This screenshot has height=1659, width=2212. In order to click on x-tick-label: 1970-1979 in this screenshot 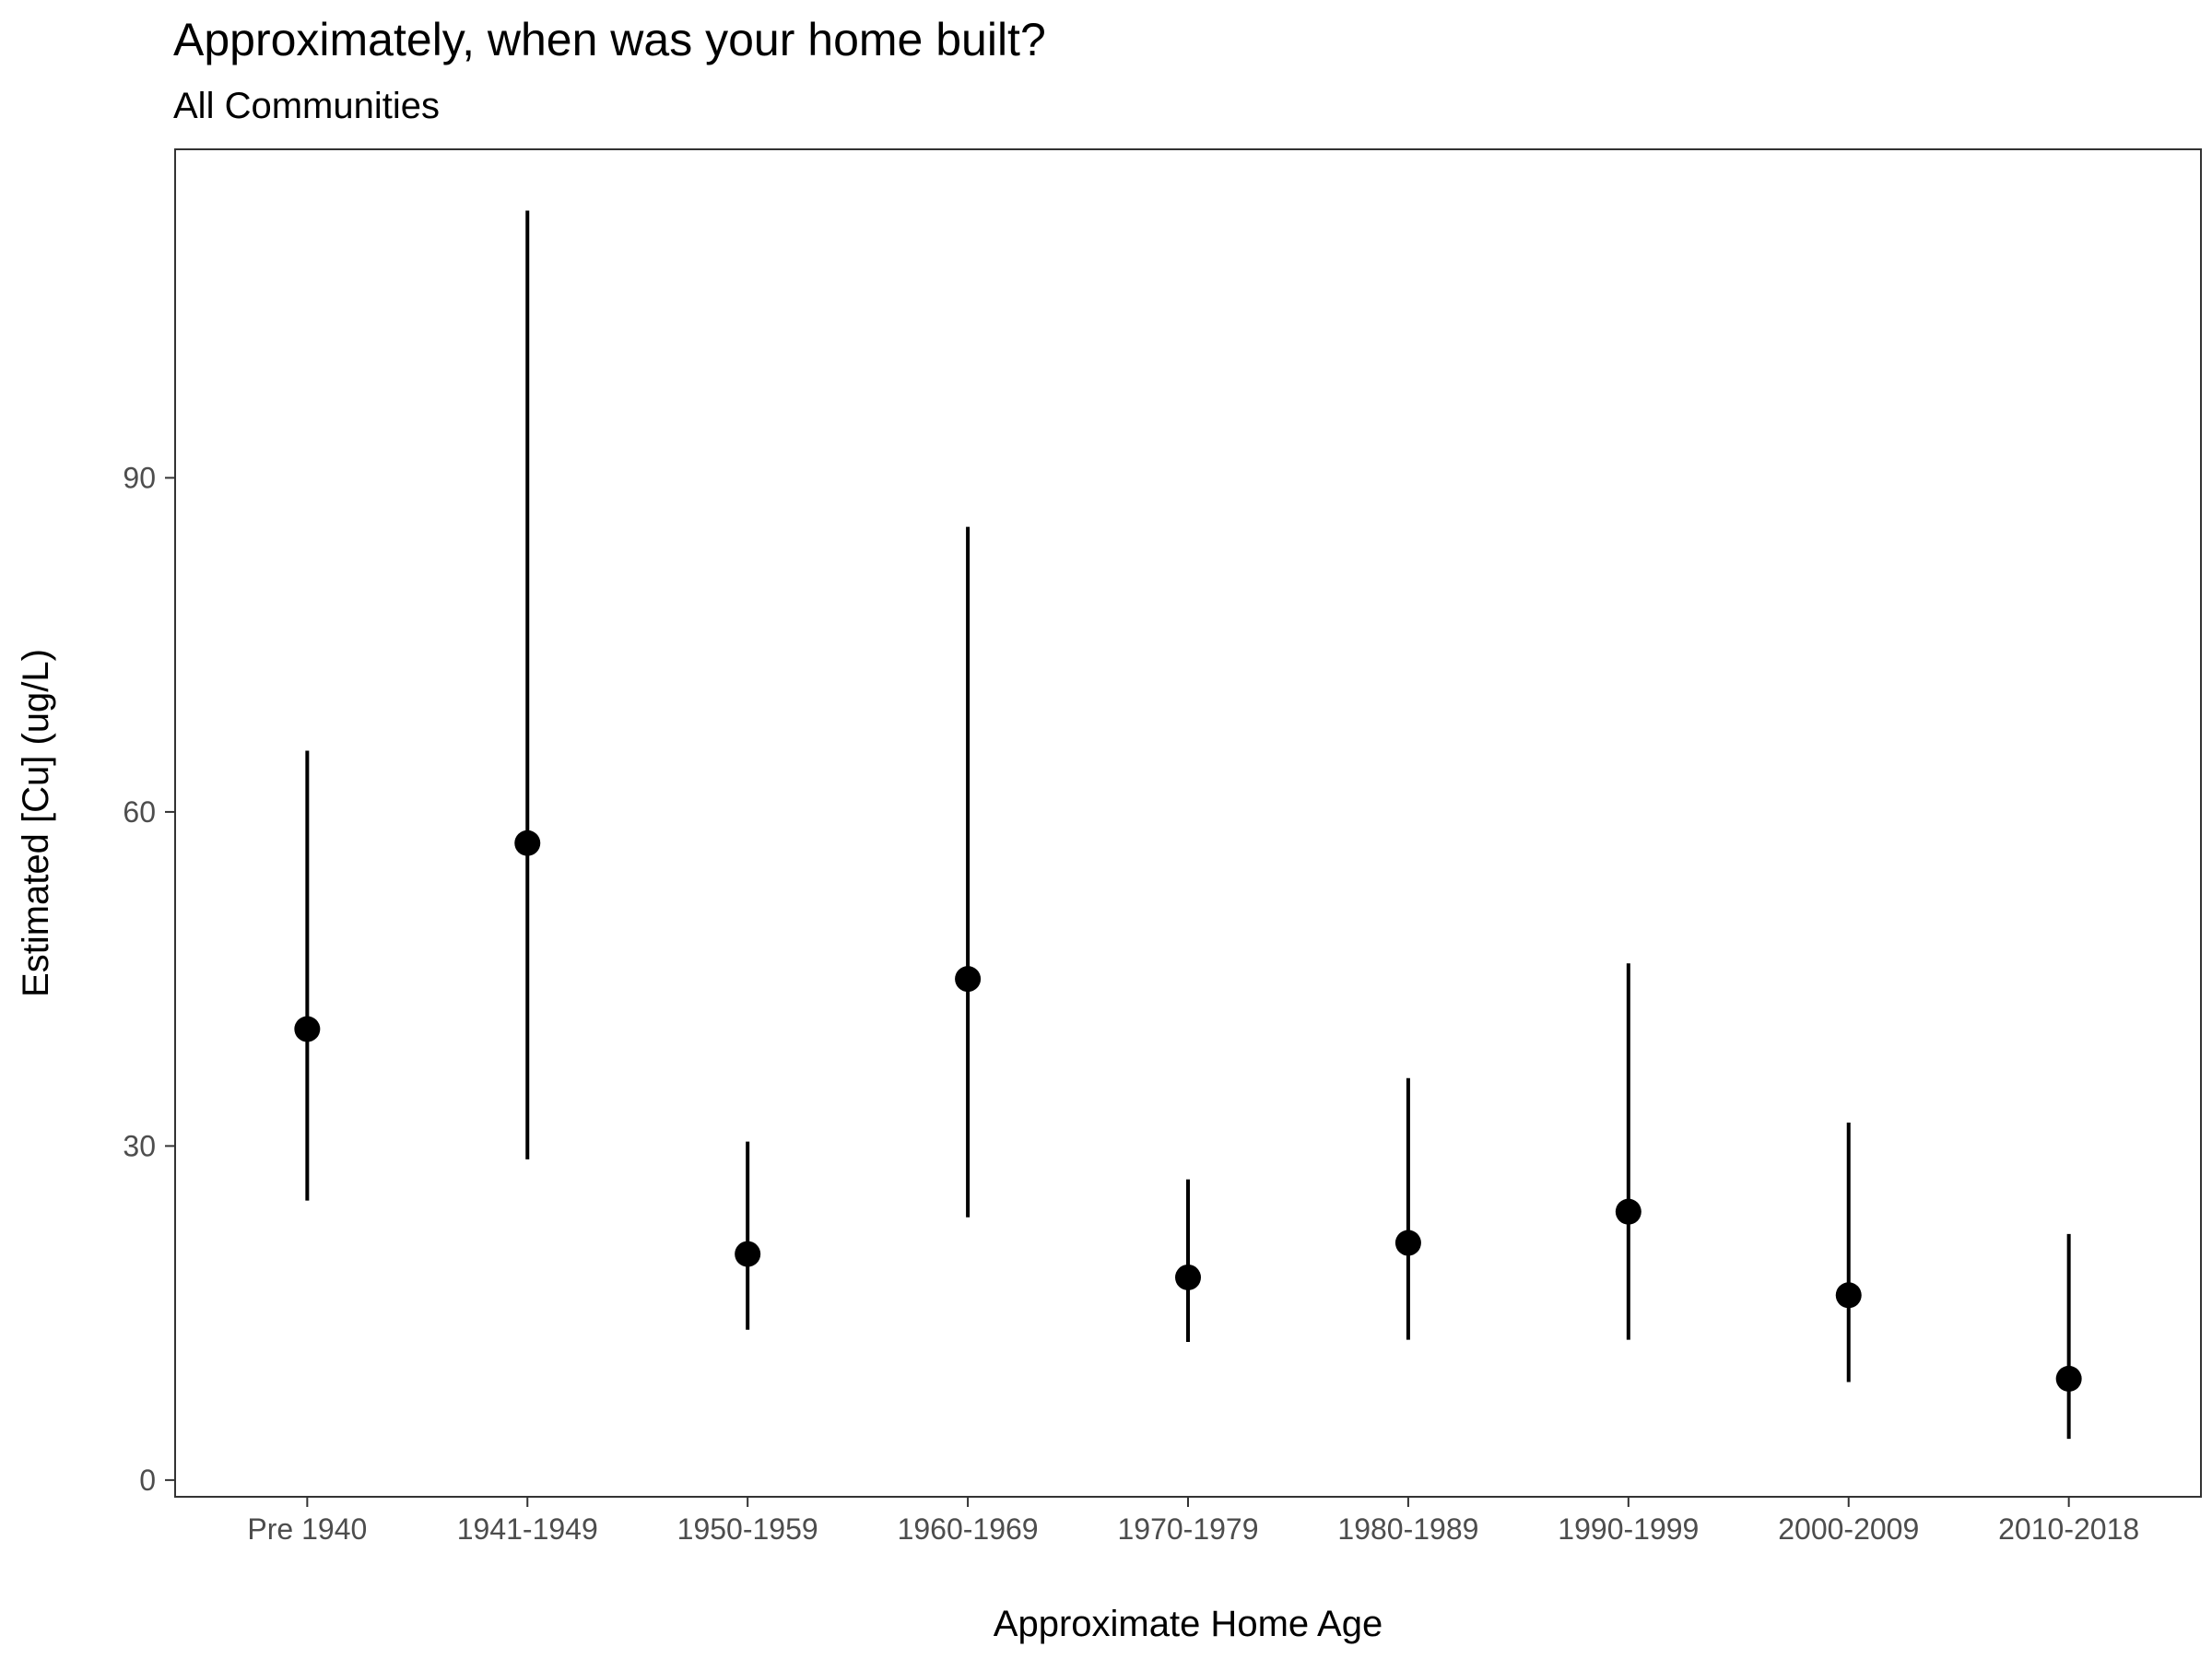, I will do `click(1187, 1529)`.